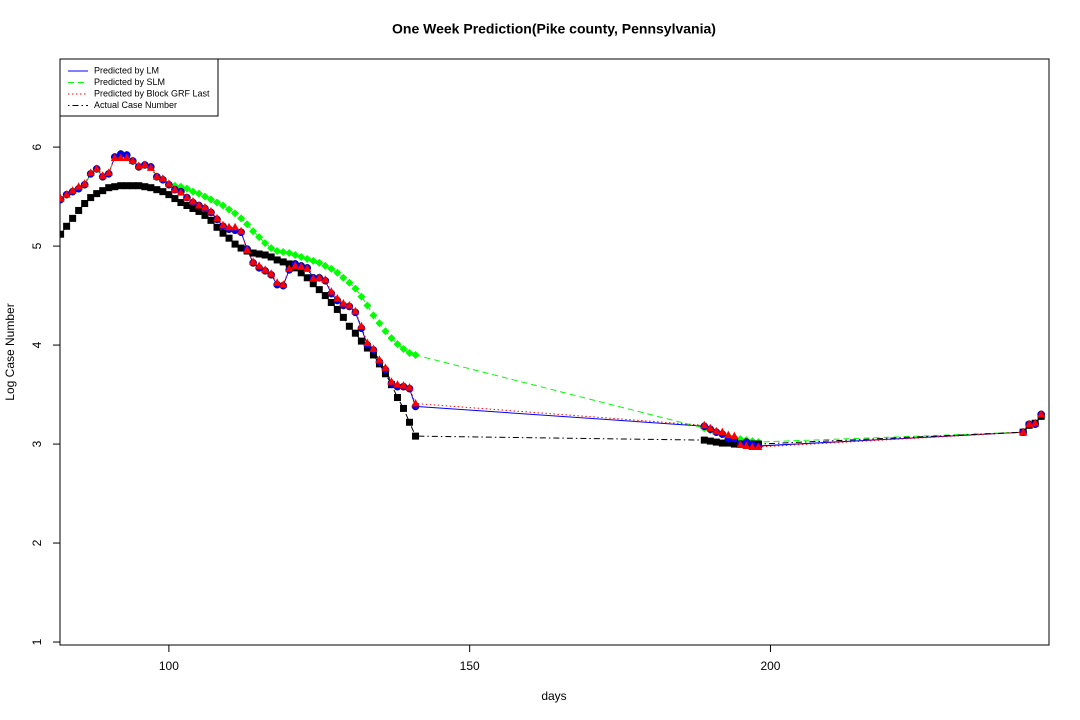 The width and height of the screenshot is (1080, 720). Describe the element at coordinates (129, 82) in the screenshot. I see `legend-label: Predicted by SLM` at that location.